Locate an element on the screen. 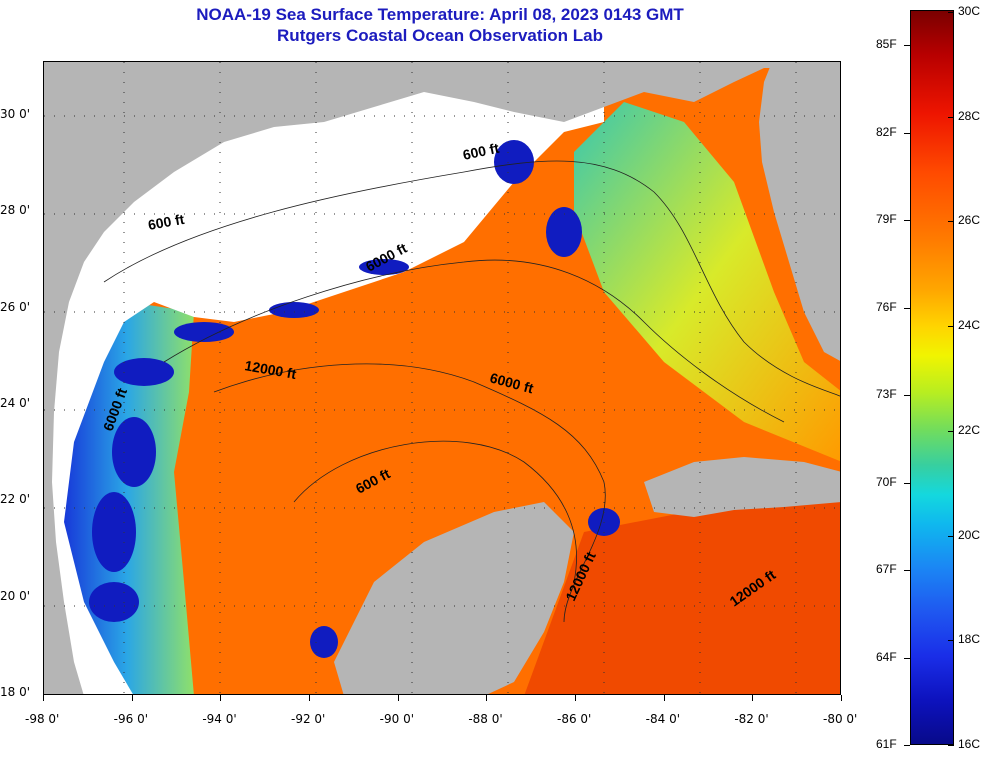 The width and height of the screenshot is (992, 761). celsius-label: 20C is located at coordinates (969, 534).